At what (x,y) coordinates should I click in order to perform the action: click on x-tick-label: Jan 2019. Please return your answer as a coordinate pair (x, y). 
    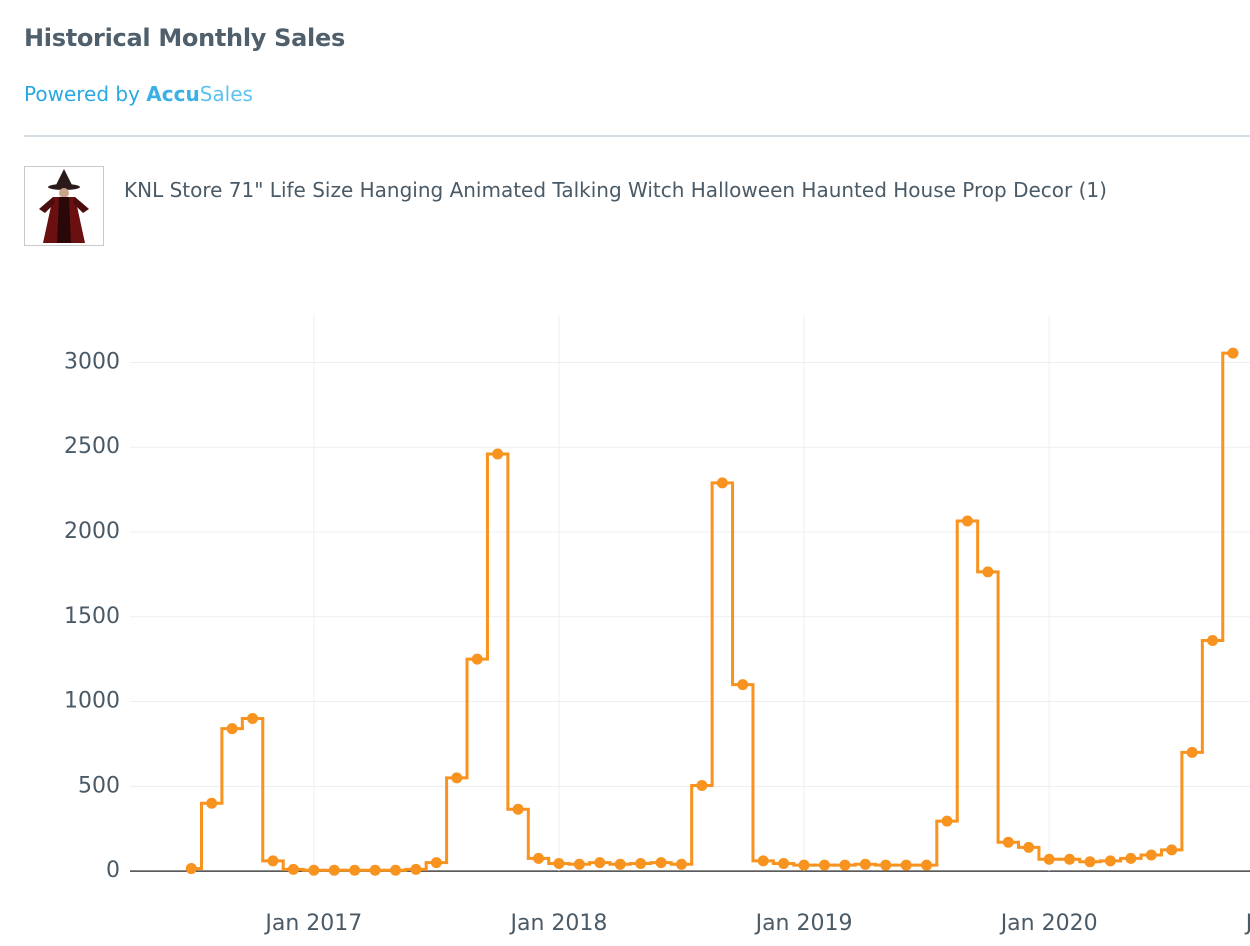
    Looking at the image, I should click on (803, 923).